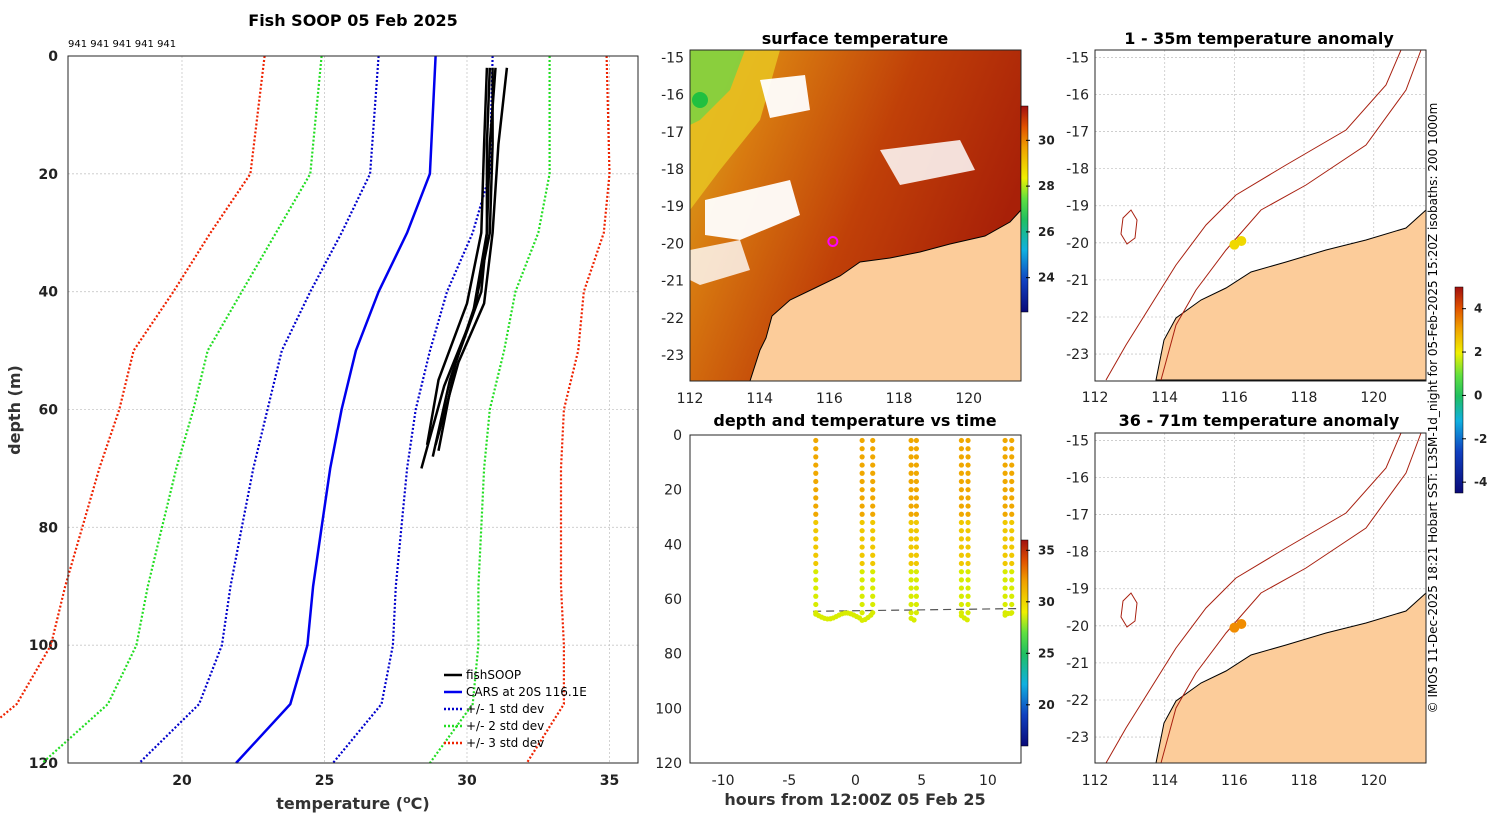 The height and width of the screenshot is (820, 1500). Describe the element at coordinates (759, 399) in the screenshot. I see `map-xtick-label: 114` at that location.